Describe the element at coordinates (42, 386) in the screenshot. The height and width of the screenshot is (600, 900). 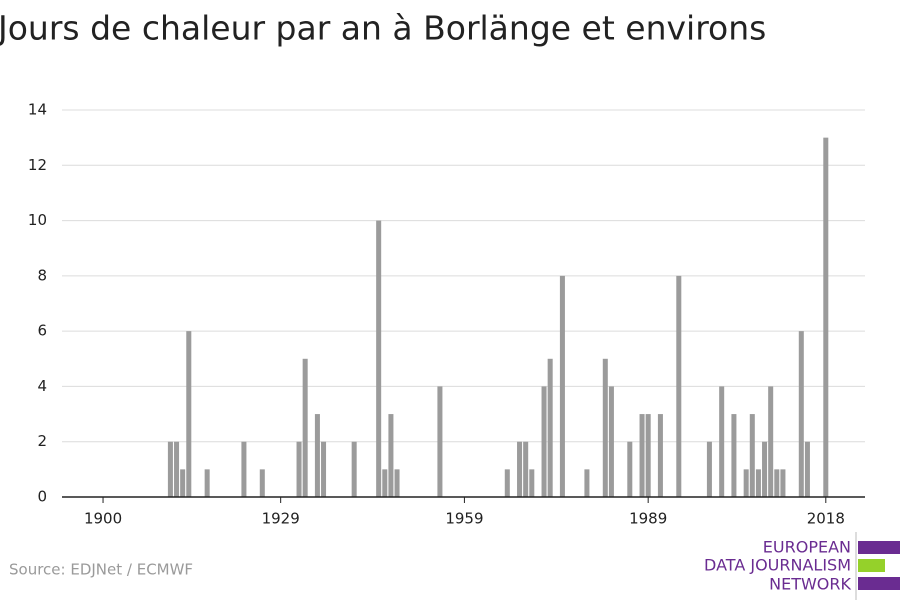
I see `y-tick-label: 4` at that location.